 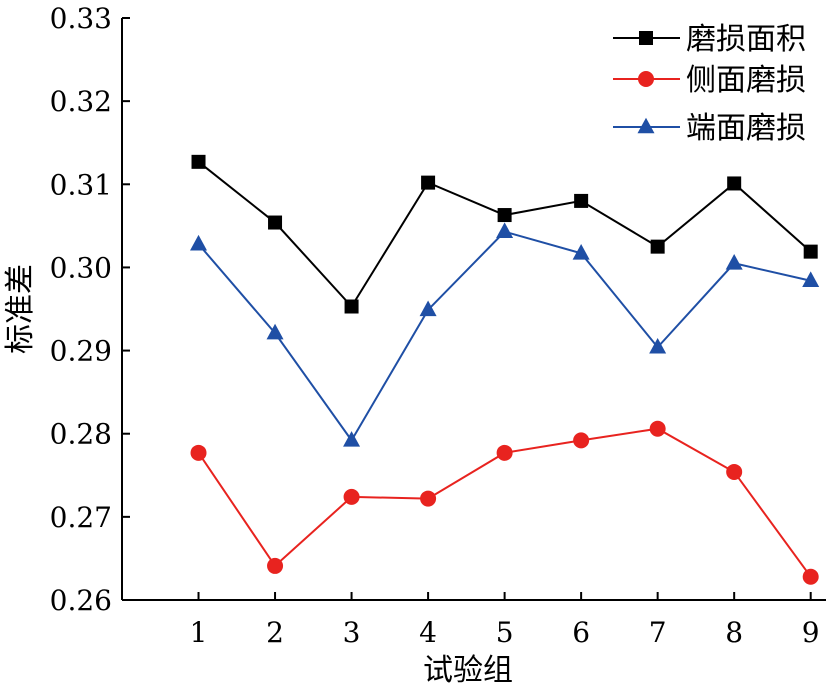 I want to click on x-tick-label: 9, so click(x=811, y=632).